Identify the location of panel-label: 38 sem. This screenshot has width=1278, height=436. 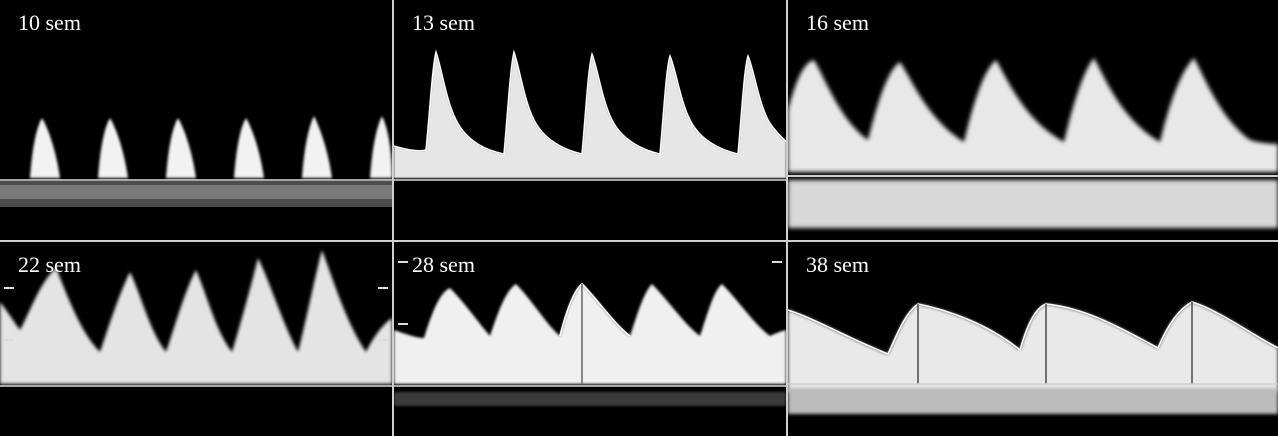
(837, 264).